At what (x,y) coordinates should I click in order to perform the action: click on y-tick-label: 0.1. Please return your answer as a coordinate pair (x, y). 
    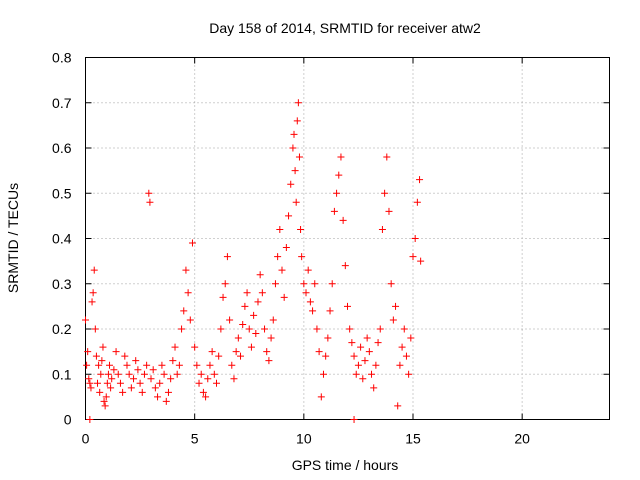
    Looking at the image, I should click on (62, 374).